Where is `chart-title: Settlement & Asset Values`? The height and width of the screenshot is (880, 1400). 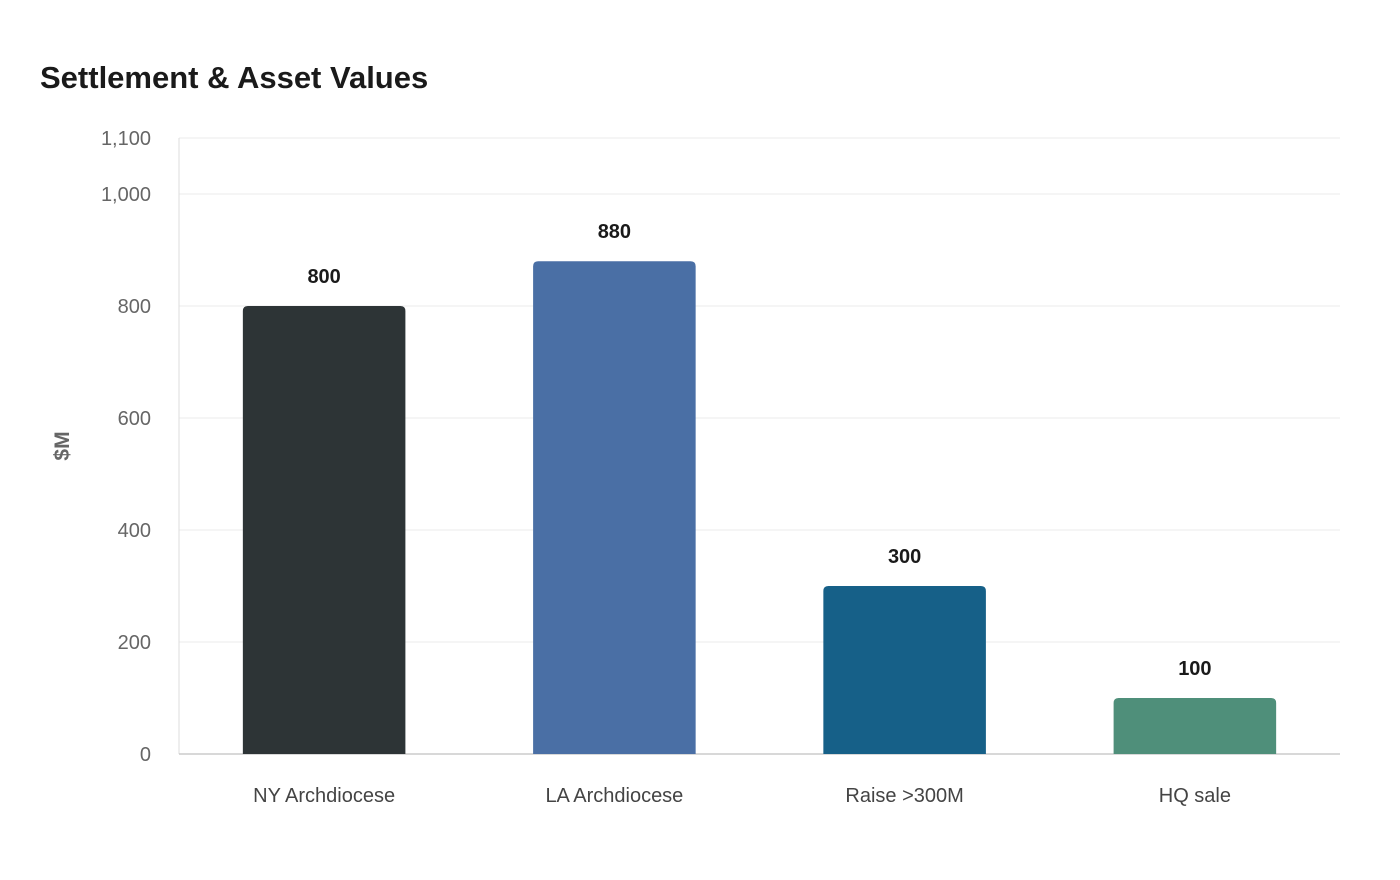
chart-title: Settlement & Asset Values is located at coordinates (234, 77).